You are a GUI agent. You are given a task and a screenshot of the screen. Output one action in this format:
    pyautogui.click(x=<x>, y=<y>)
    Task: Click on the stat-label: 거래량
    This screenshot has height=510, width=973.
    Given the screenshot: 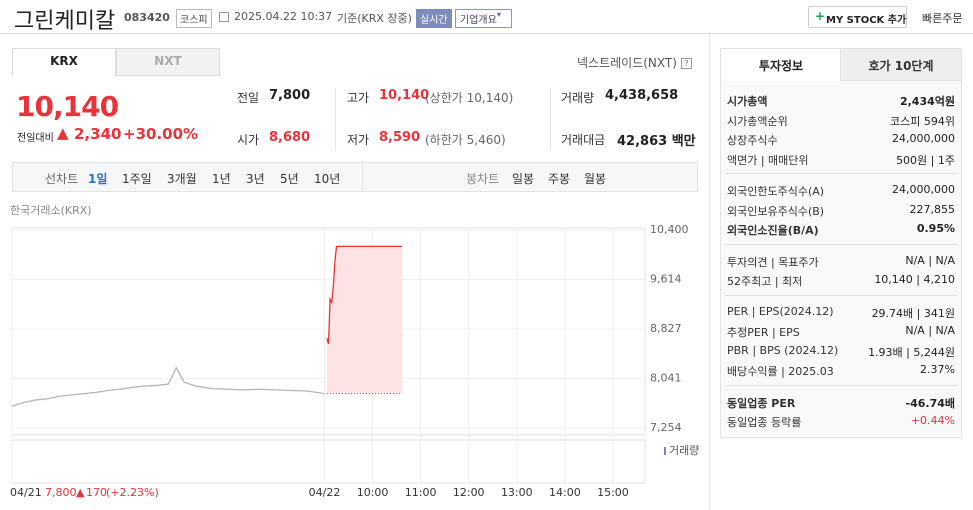 What is the action you would take?
    pyautogui.click(x=578, y=98)
    